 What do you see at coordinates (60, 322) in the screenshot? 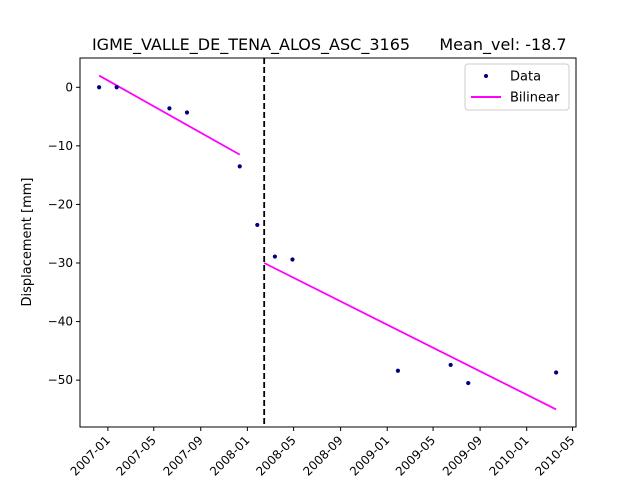
I see `y-tick-label: −40` at bounding box center [60, 322].